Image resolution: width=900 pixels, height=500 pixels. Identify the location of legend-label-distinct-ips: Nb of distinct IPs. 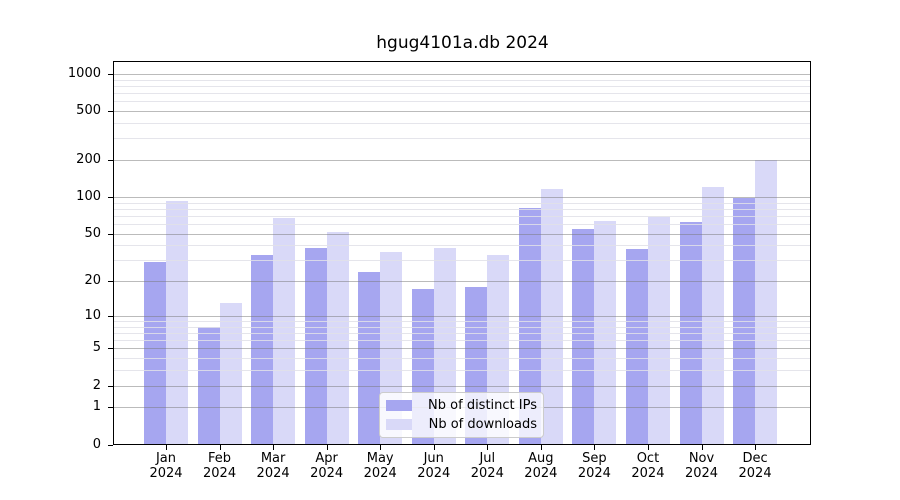
(482, 405).